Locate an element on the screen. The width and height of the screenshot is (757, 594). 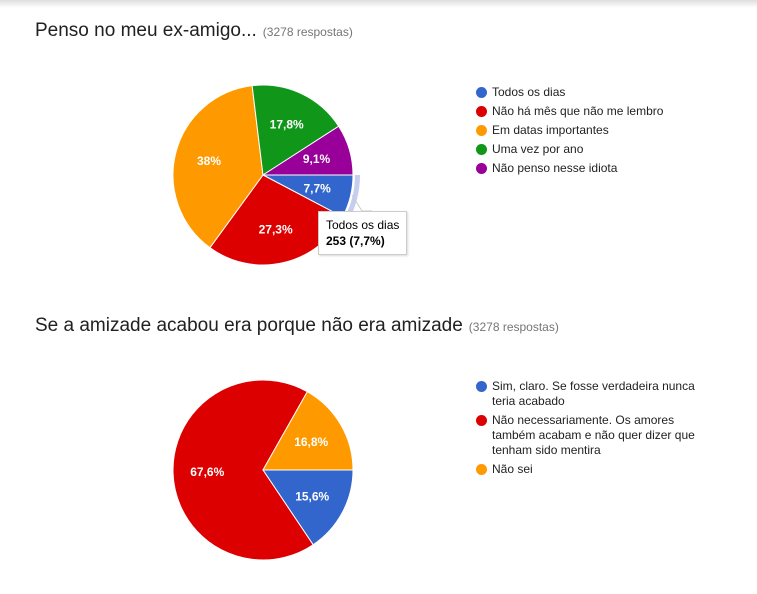
pie-slices: 15,6% 67,6% 16,8% is located at coordinates (263, 470).